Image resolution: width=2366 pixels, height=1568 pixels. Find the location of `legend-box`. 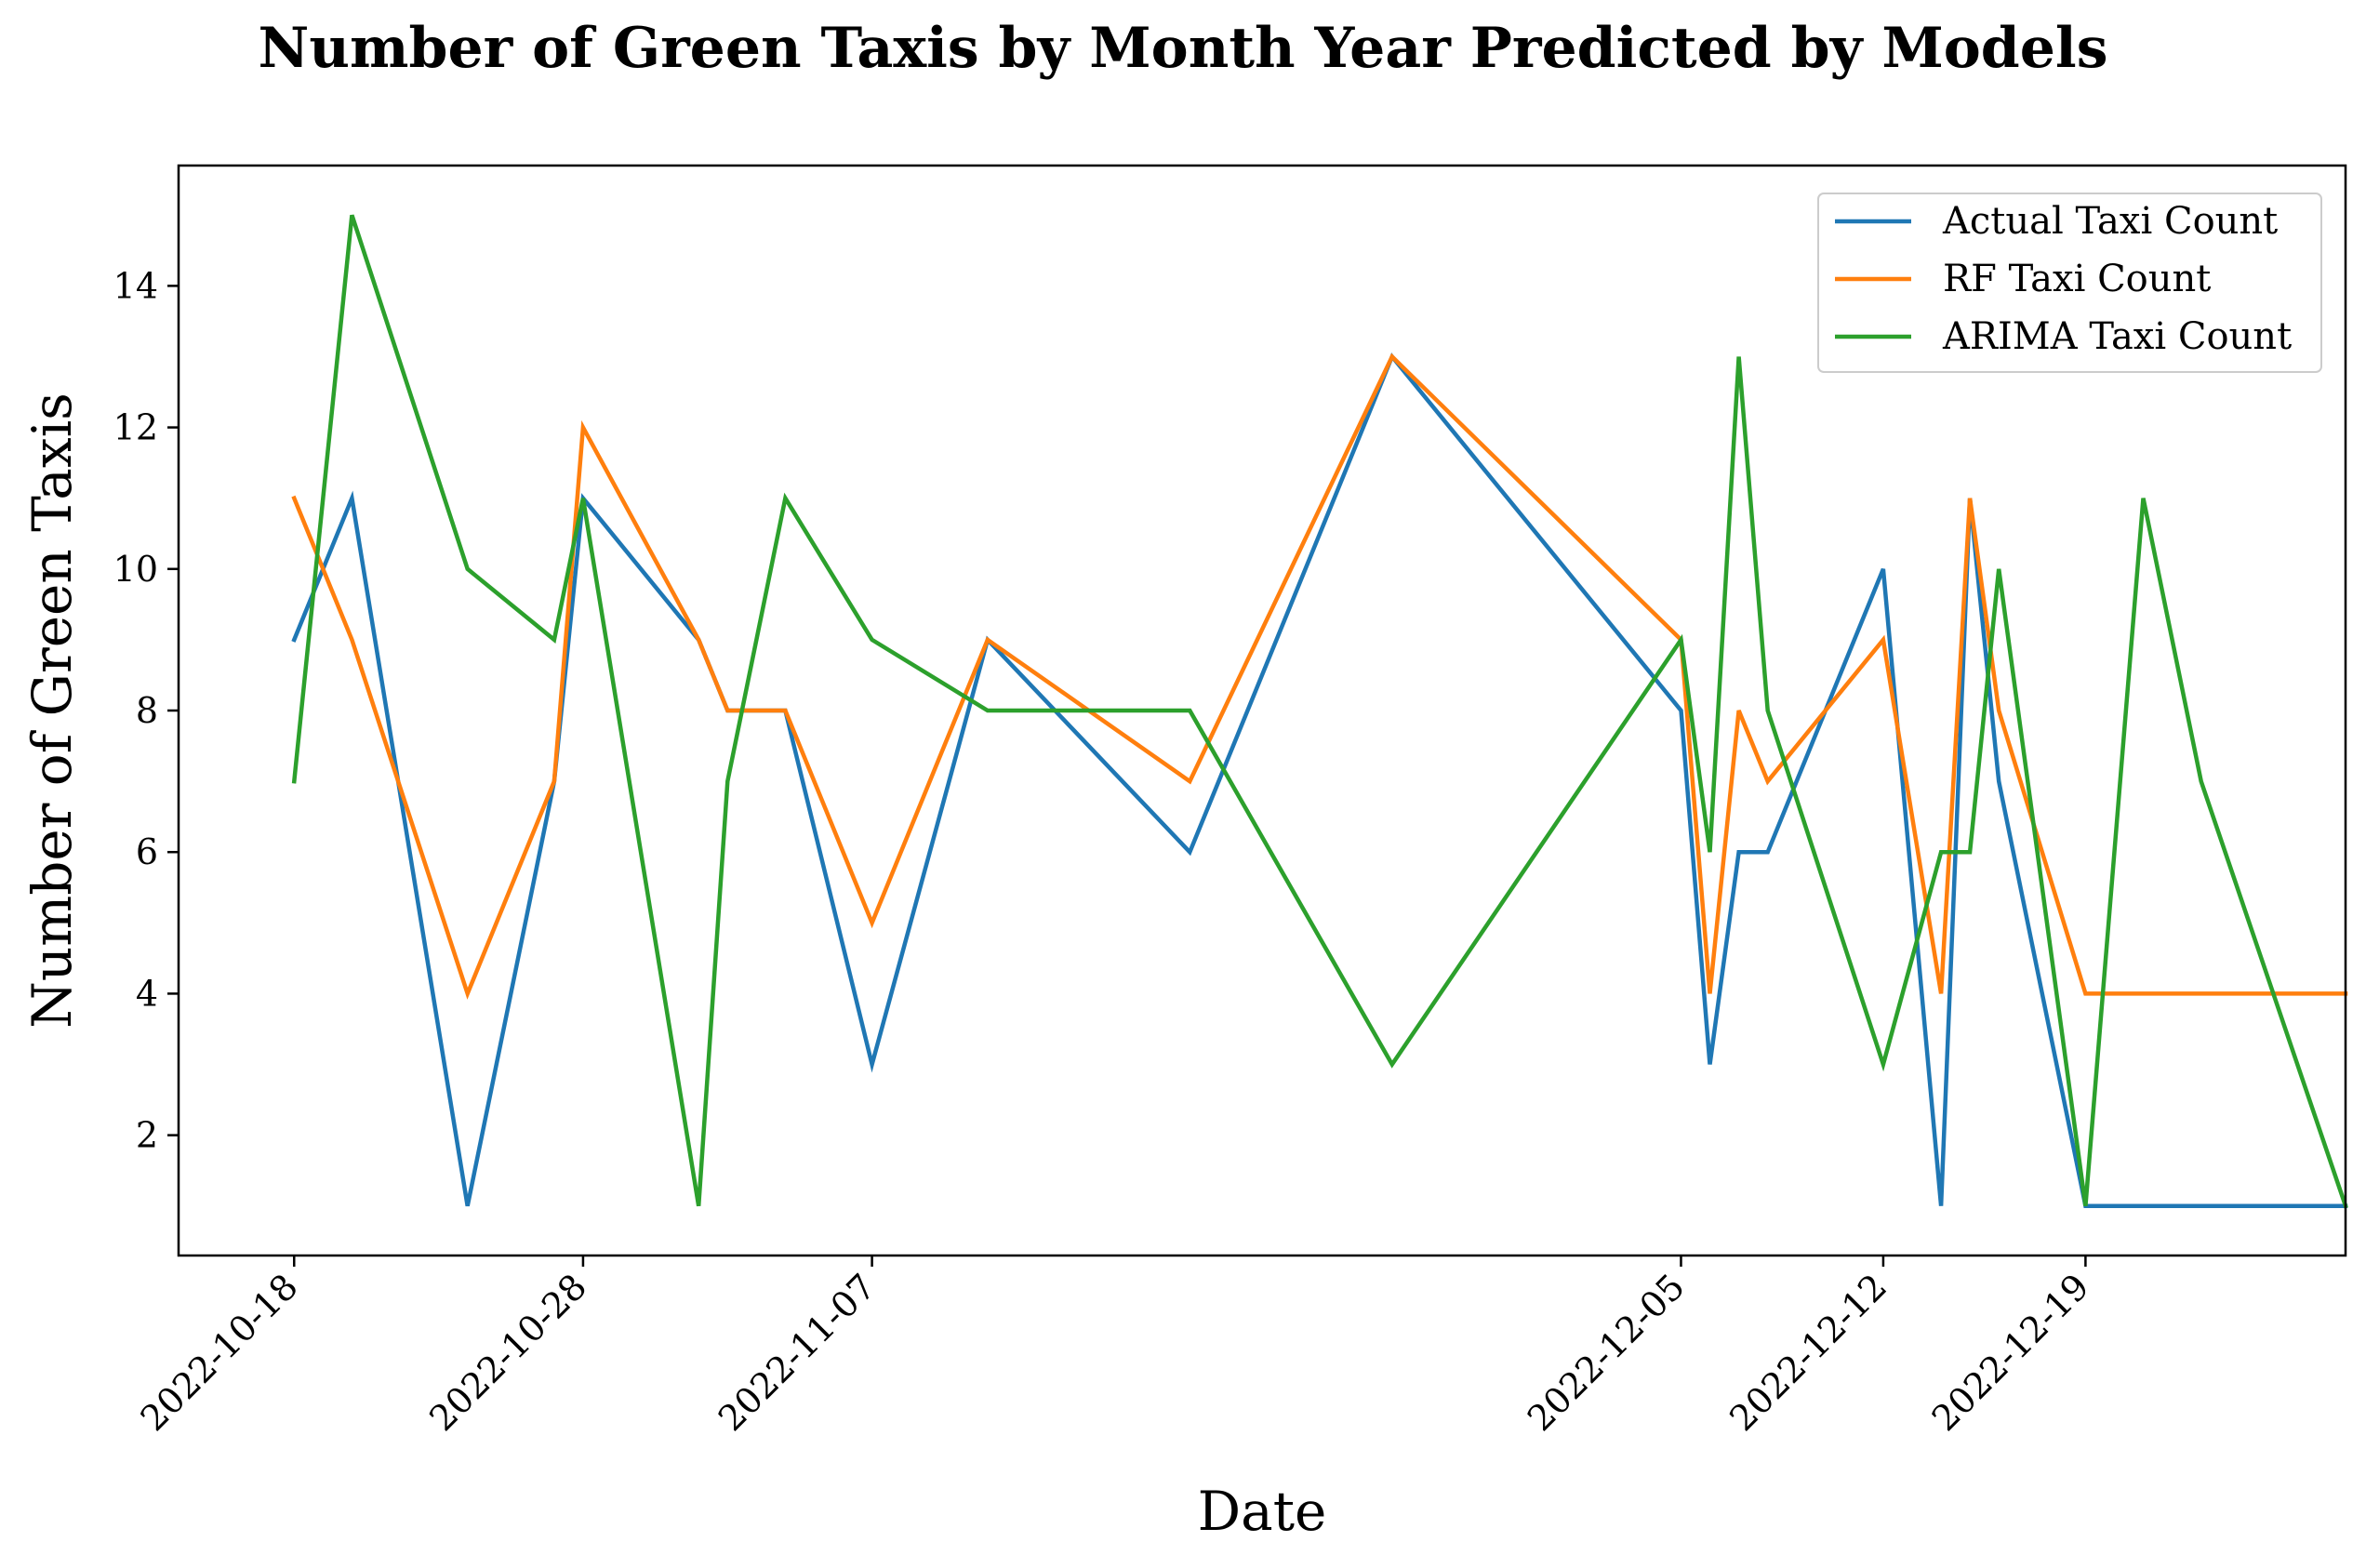

legend-box is located at coordinates (2070, 283).